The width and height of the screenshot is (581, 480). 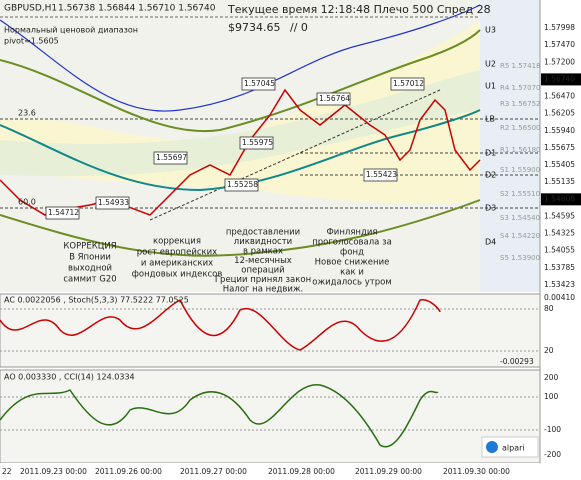 What do you see at coordinates (31, 41) in the screenshot?
I see `pivot: pivot=1.5605` at bounding box center [31, 41].